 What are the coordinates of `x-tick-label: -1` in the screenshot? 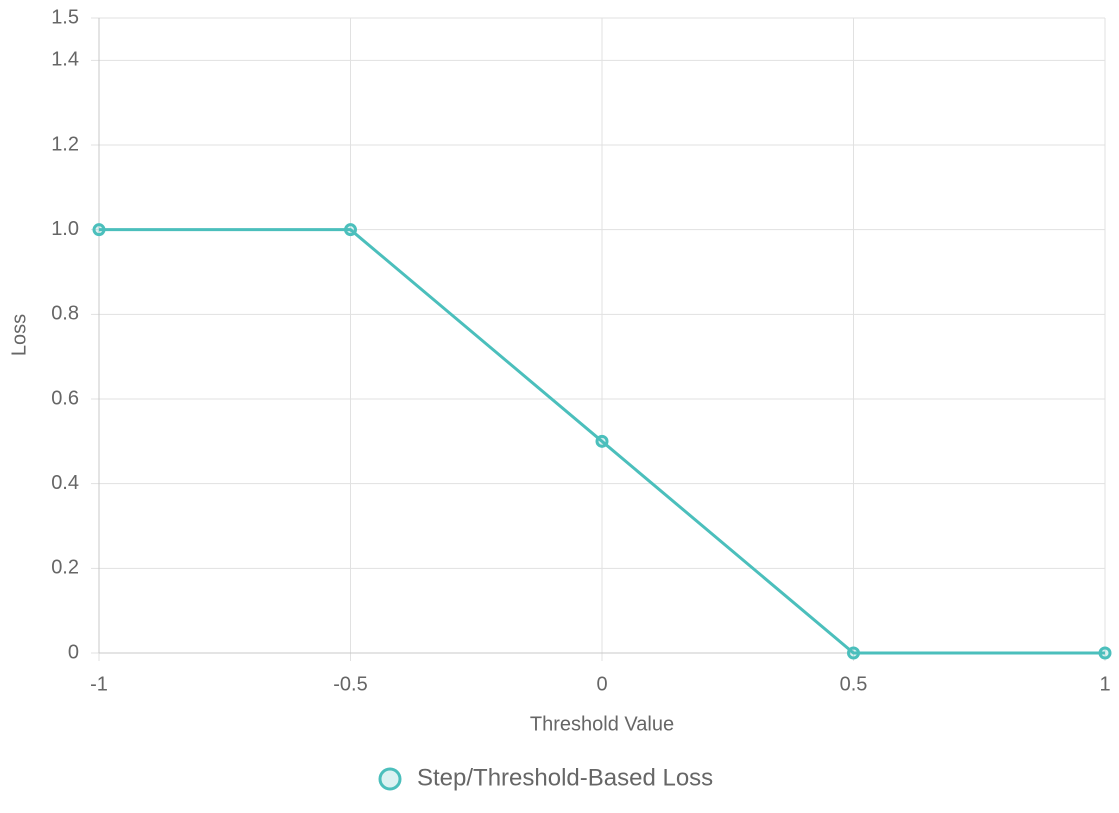 It's located at (99, 684).